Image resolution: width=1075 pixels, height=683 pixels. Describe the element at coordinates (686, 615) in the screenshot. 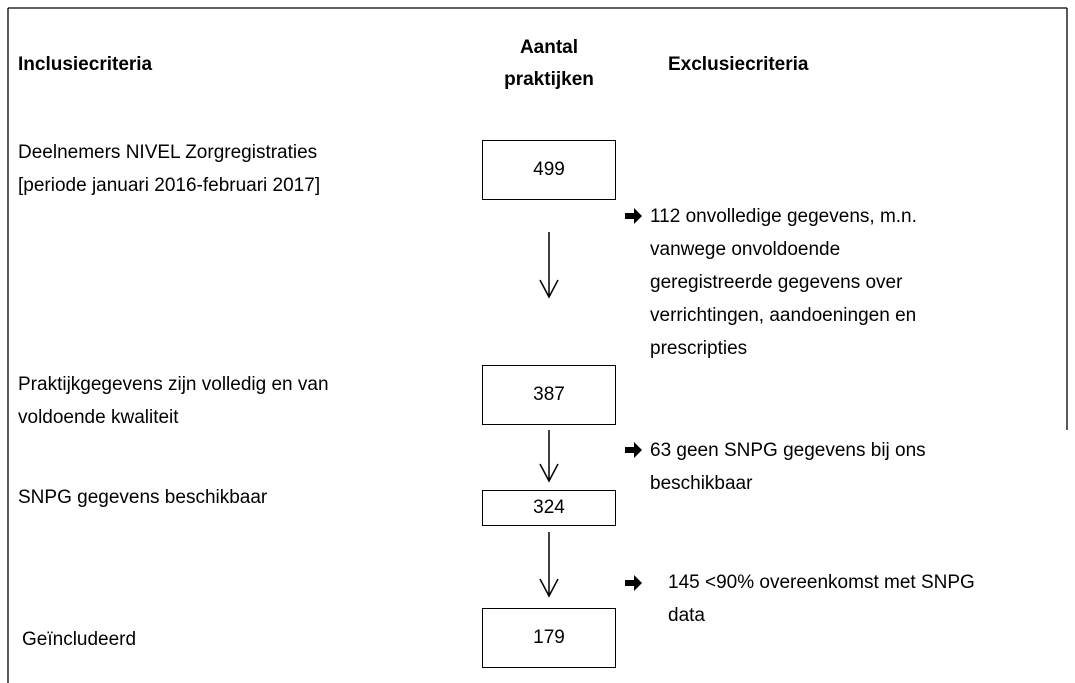

I see `exclusion-text: data` at that location.